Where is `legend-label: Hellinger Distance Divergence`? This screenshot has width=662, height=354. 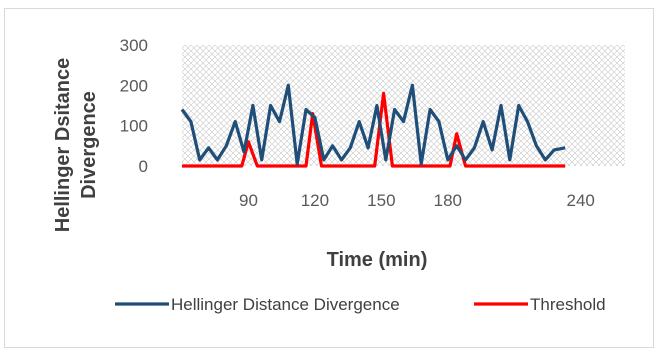
legend-label: Hellinger Distance Divergence is located at coordinates (285, 304).